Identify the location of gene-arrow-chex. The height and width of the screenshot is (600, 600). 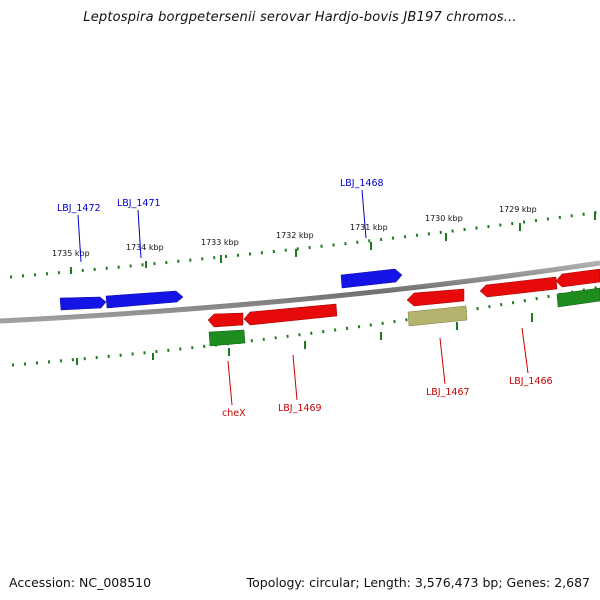
(225, 320).